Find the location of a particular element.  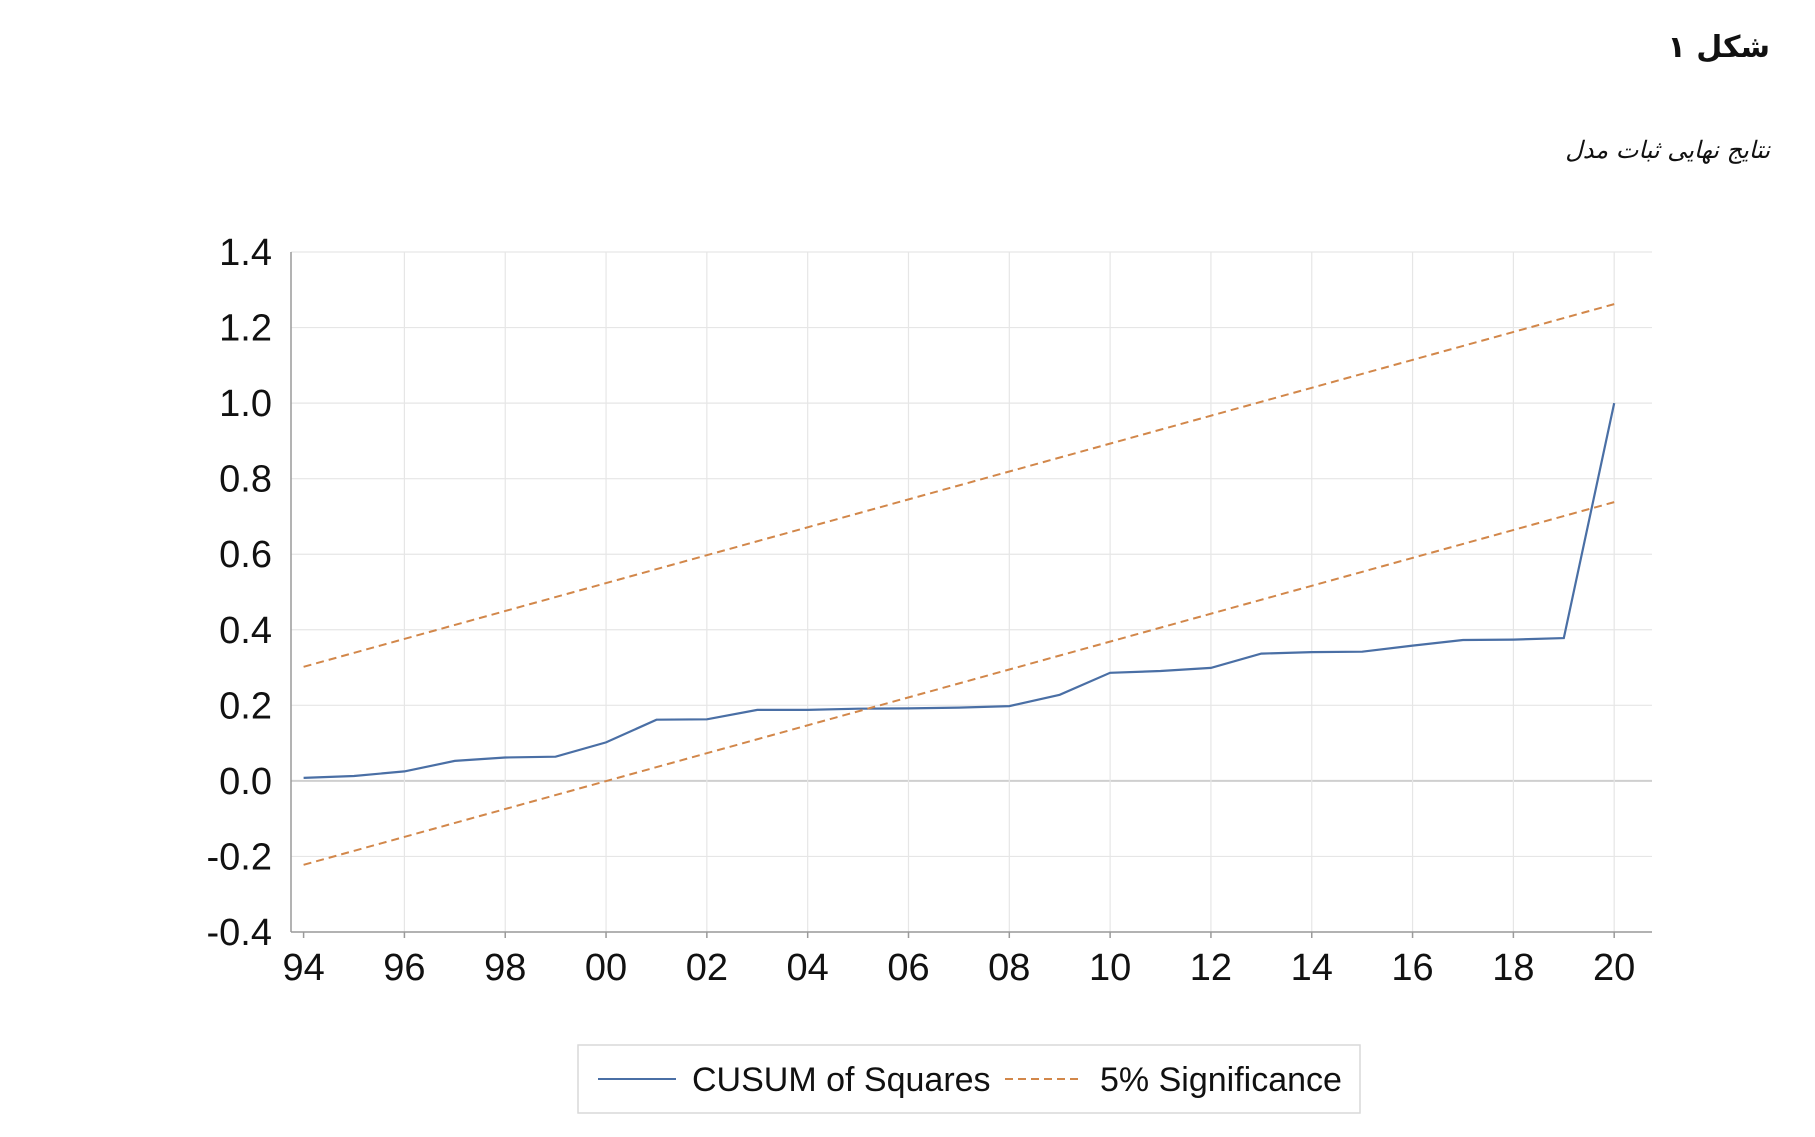

x-tick-label: 96 is located at coordinates (404, 968).